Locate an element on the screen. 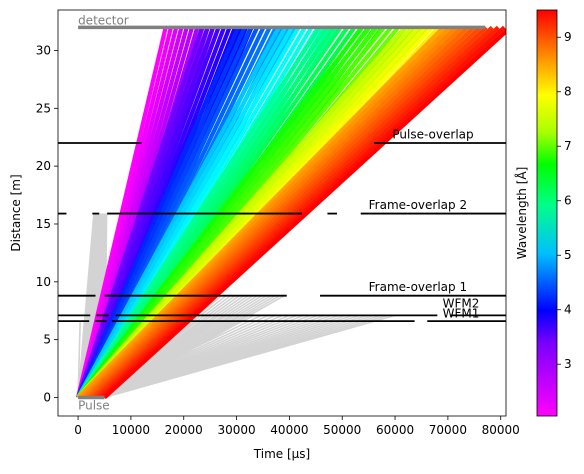 The width and height of the screenshot is (584, 474). x-tick-label: 60000 is located at coordinates (395, 430).